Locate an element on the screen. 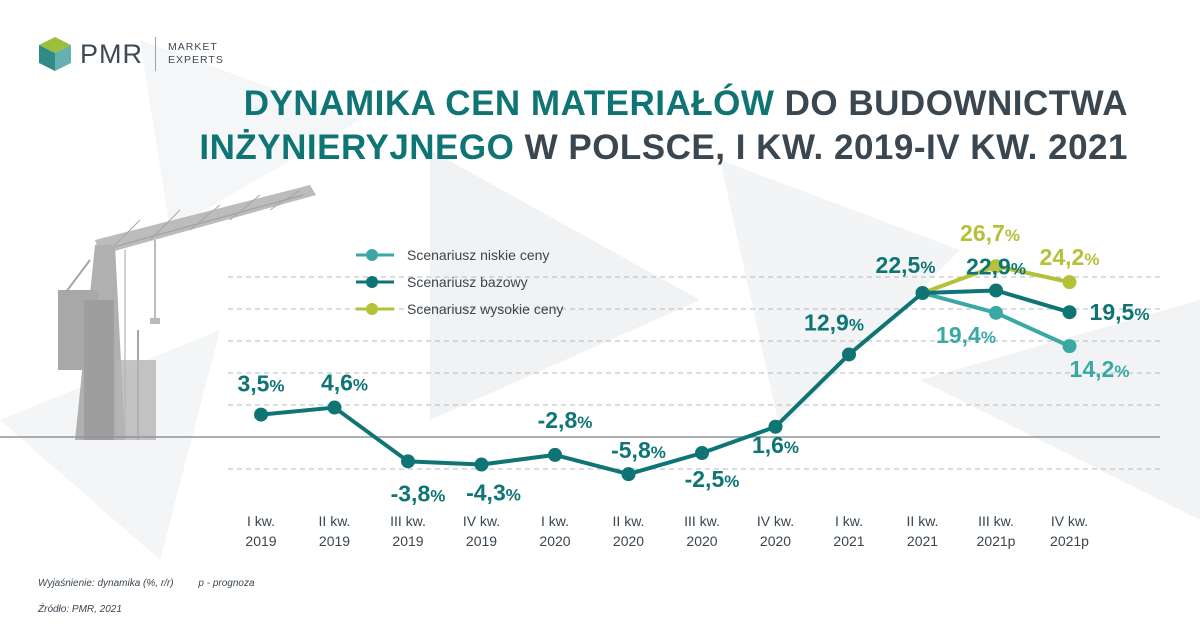  tagline-line-1: MARKET is located at coordinates (193, 47).